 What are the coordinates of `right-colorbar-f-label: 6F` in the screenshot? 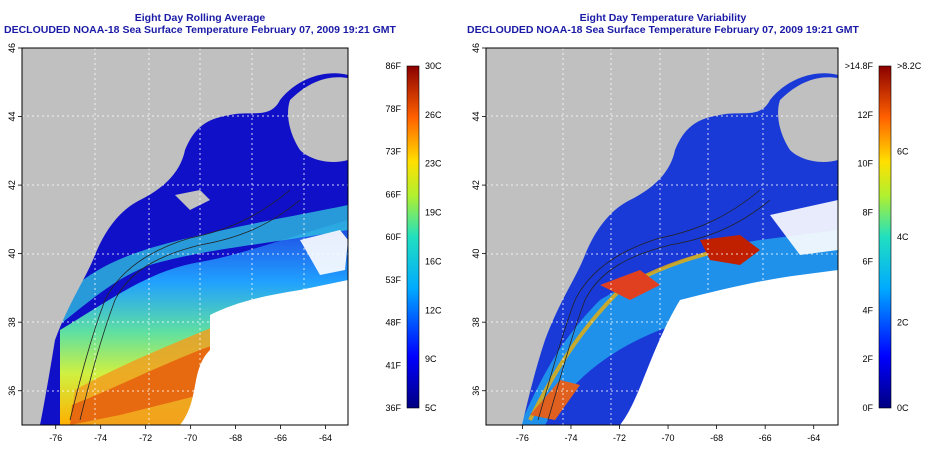 It's located at (867, 261).